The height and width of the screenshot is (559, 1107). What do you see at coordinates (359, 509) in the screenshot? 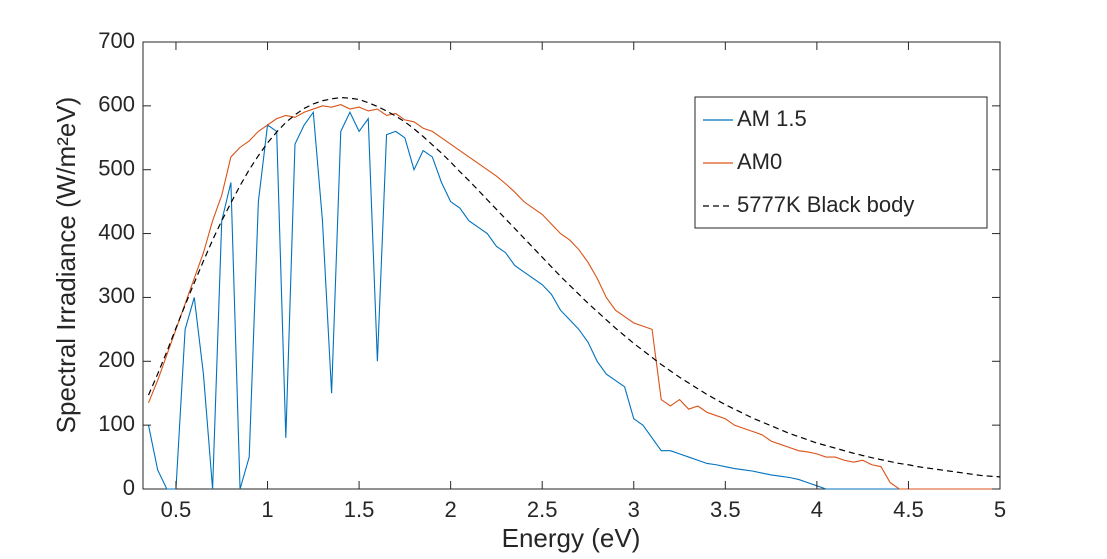
I see `x-tick-label: 1.5` at bounding box center [359, 509].